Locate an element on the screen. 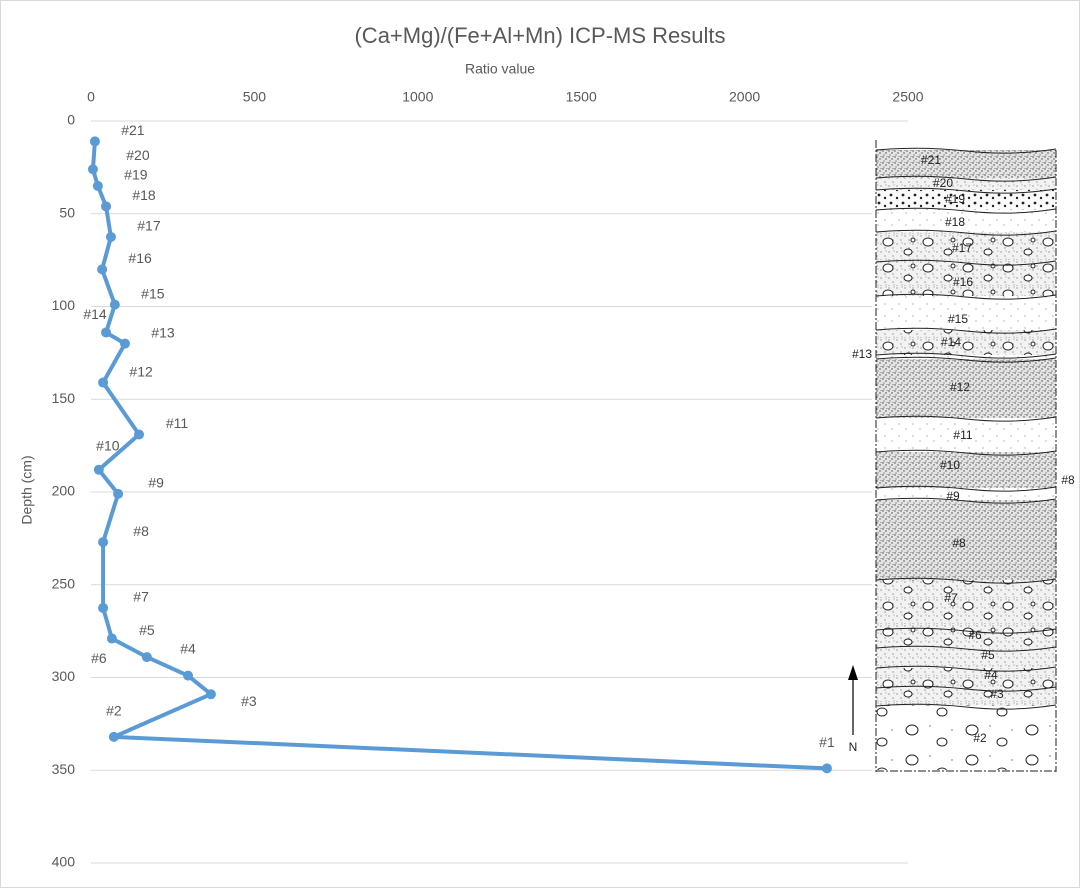  column-label: #7 is located at coordinates (951, 598).